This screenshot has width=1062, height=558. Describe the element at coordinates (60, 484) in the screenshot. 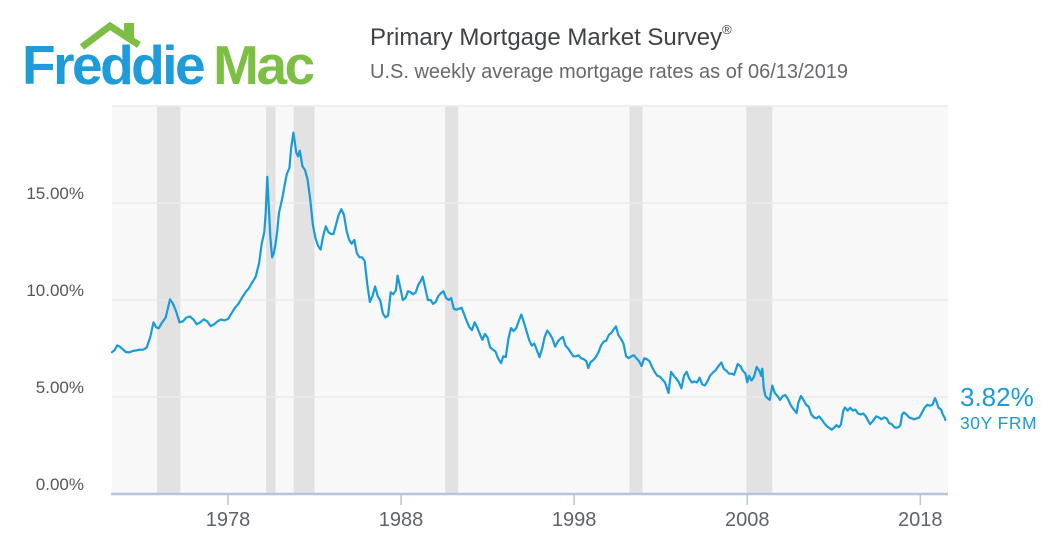

I see `y-axis-label: 0.00%` at that location.